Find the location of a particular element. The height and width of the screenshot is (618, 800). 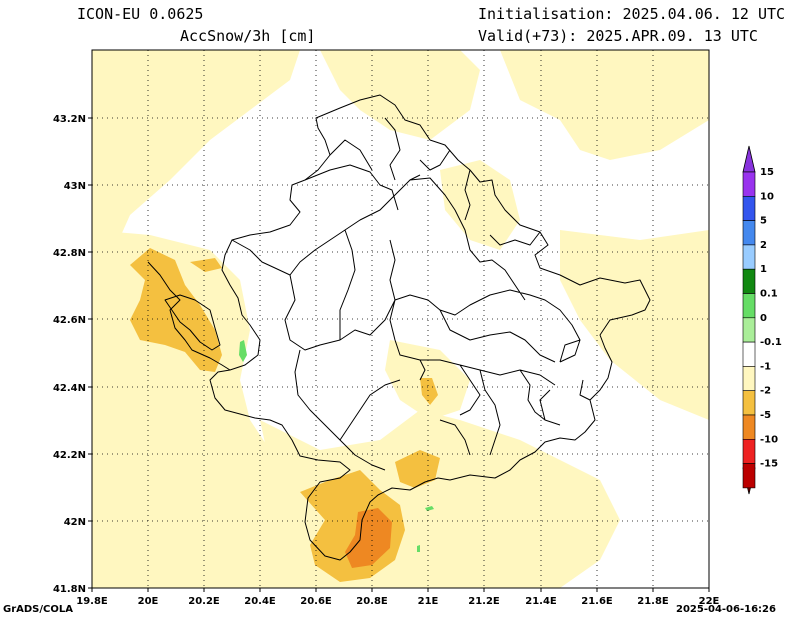

x-tick-label: 21.6E is located at coordinates (597, 601).